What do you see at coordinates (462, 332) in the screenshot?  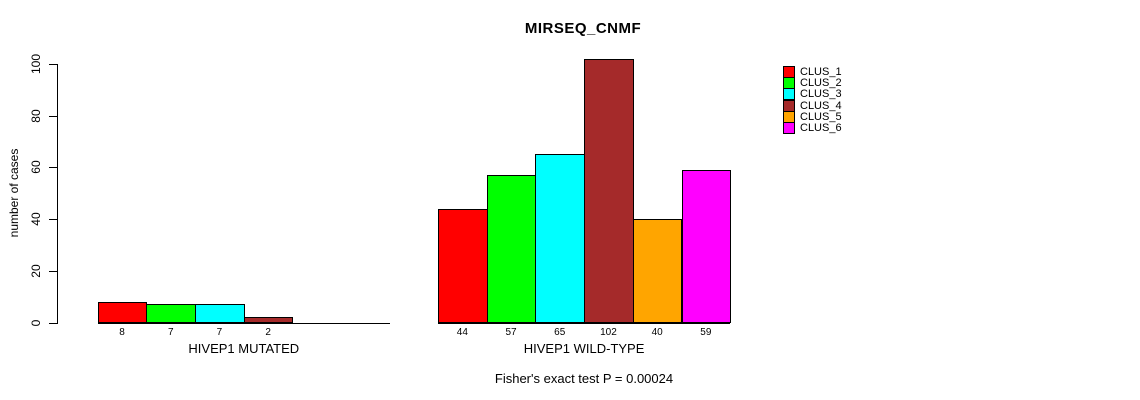 I see `bar-value-label: 44` at bounding box center [462, 332].